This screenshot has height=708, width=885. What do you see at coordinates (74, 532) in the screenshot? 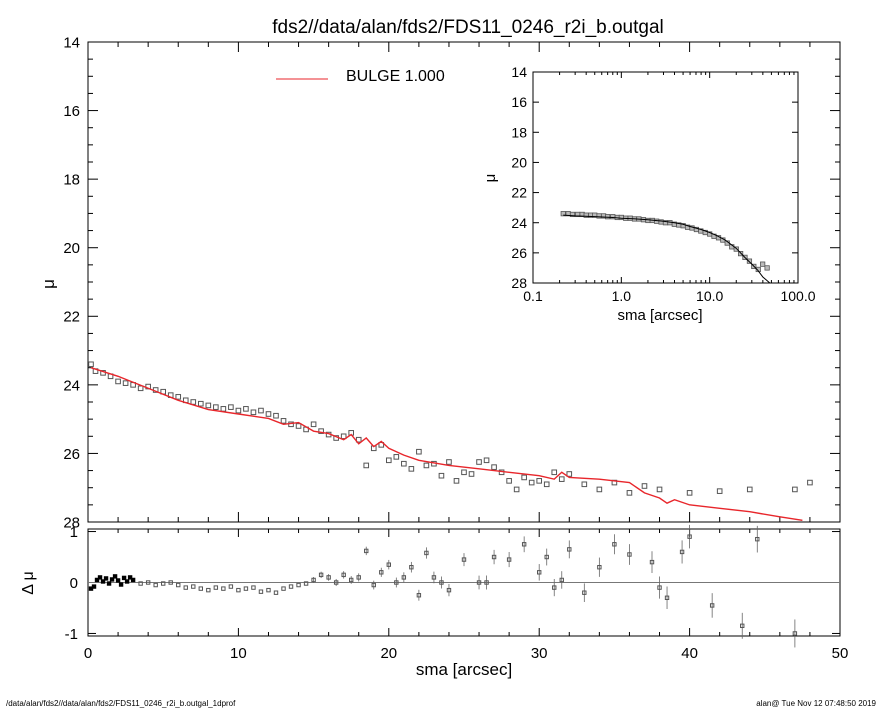
I see `y-tick-label: 1` at bounding box center [74, 532].